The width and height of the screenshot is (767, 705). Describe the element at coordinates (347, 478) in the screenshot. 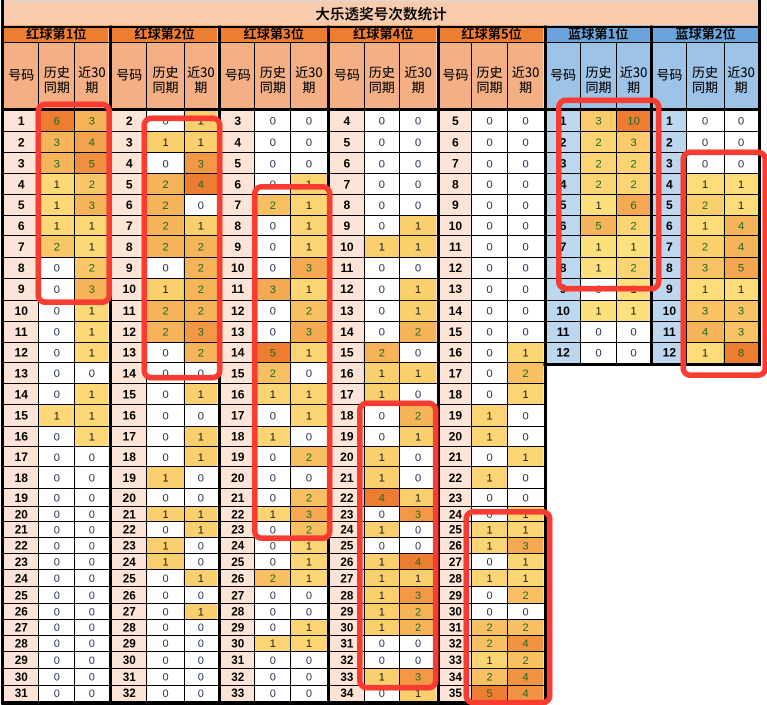

I see `svg-text: 21` at that location.